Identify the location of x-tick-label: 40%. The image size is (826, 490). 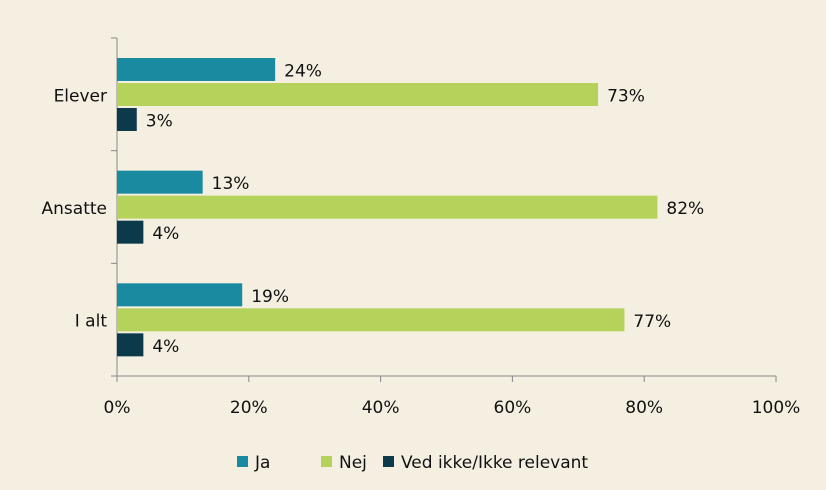
(381, 408).